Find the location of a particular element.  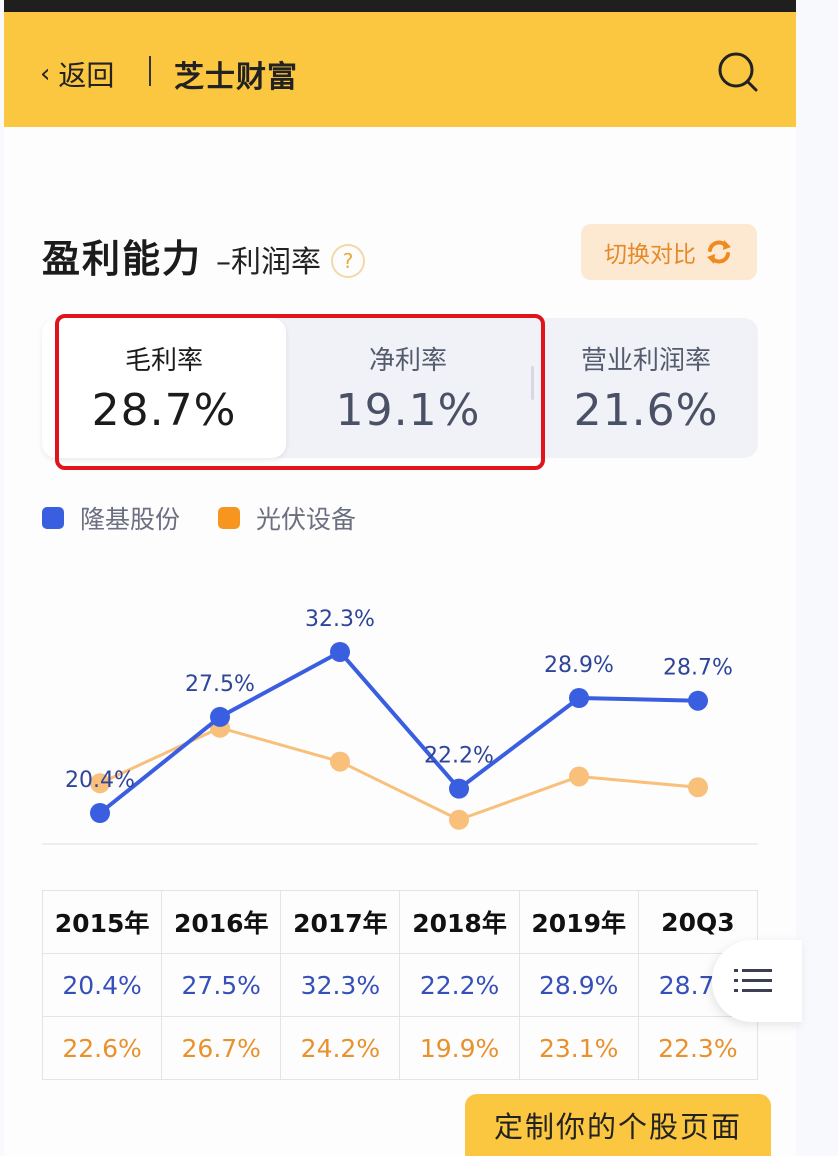

tab-operating-margin: 营业利润率 21.6% is located at coordinates (646, 388).